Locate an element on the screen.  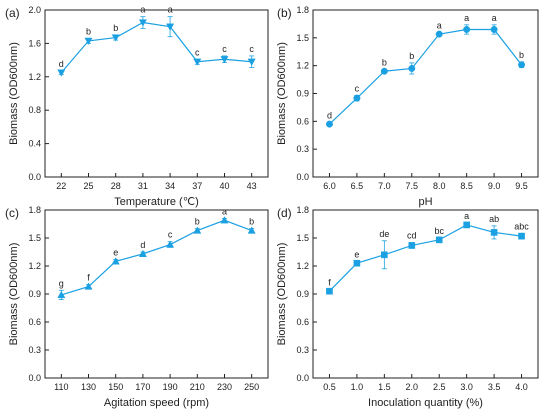
x-axis-title: Temperature (℃) is located at coordinates (156, 202).